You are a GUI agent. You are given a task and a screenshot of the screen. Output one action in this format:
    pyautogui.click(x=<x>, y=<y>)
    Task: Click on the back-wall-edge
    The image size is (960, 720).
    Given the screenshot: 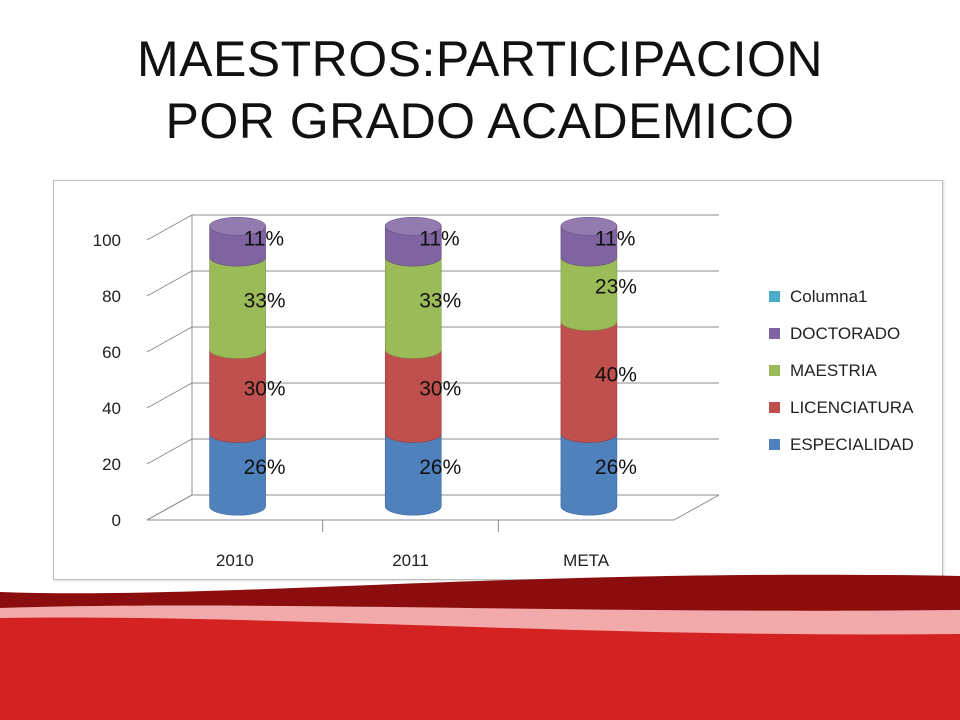 What is the action you would take?
    pyautogui.click(x=169, y=368)
    